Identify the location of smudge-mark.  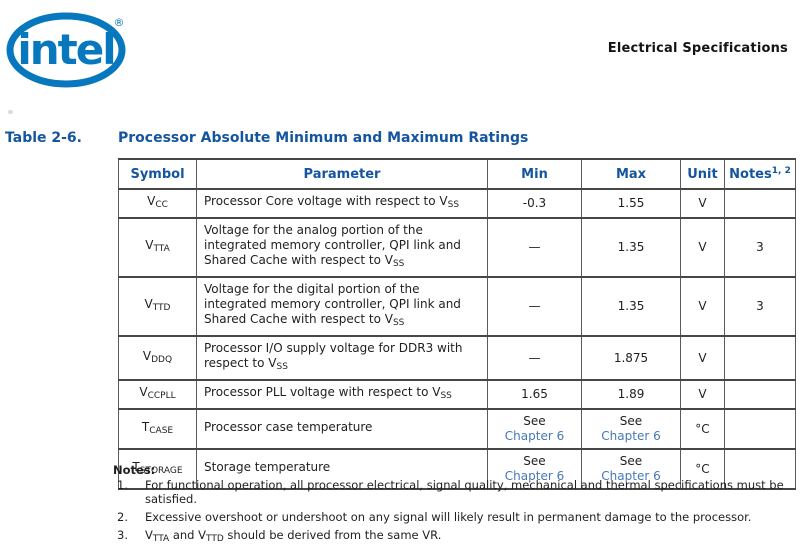
(10, 112).